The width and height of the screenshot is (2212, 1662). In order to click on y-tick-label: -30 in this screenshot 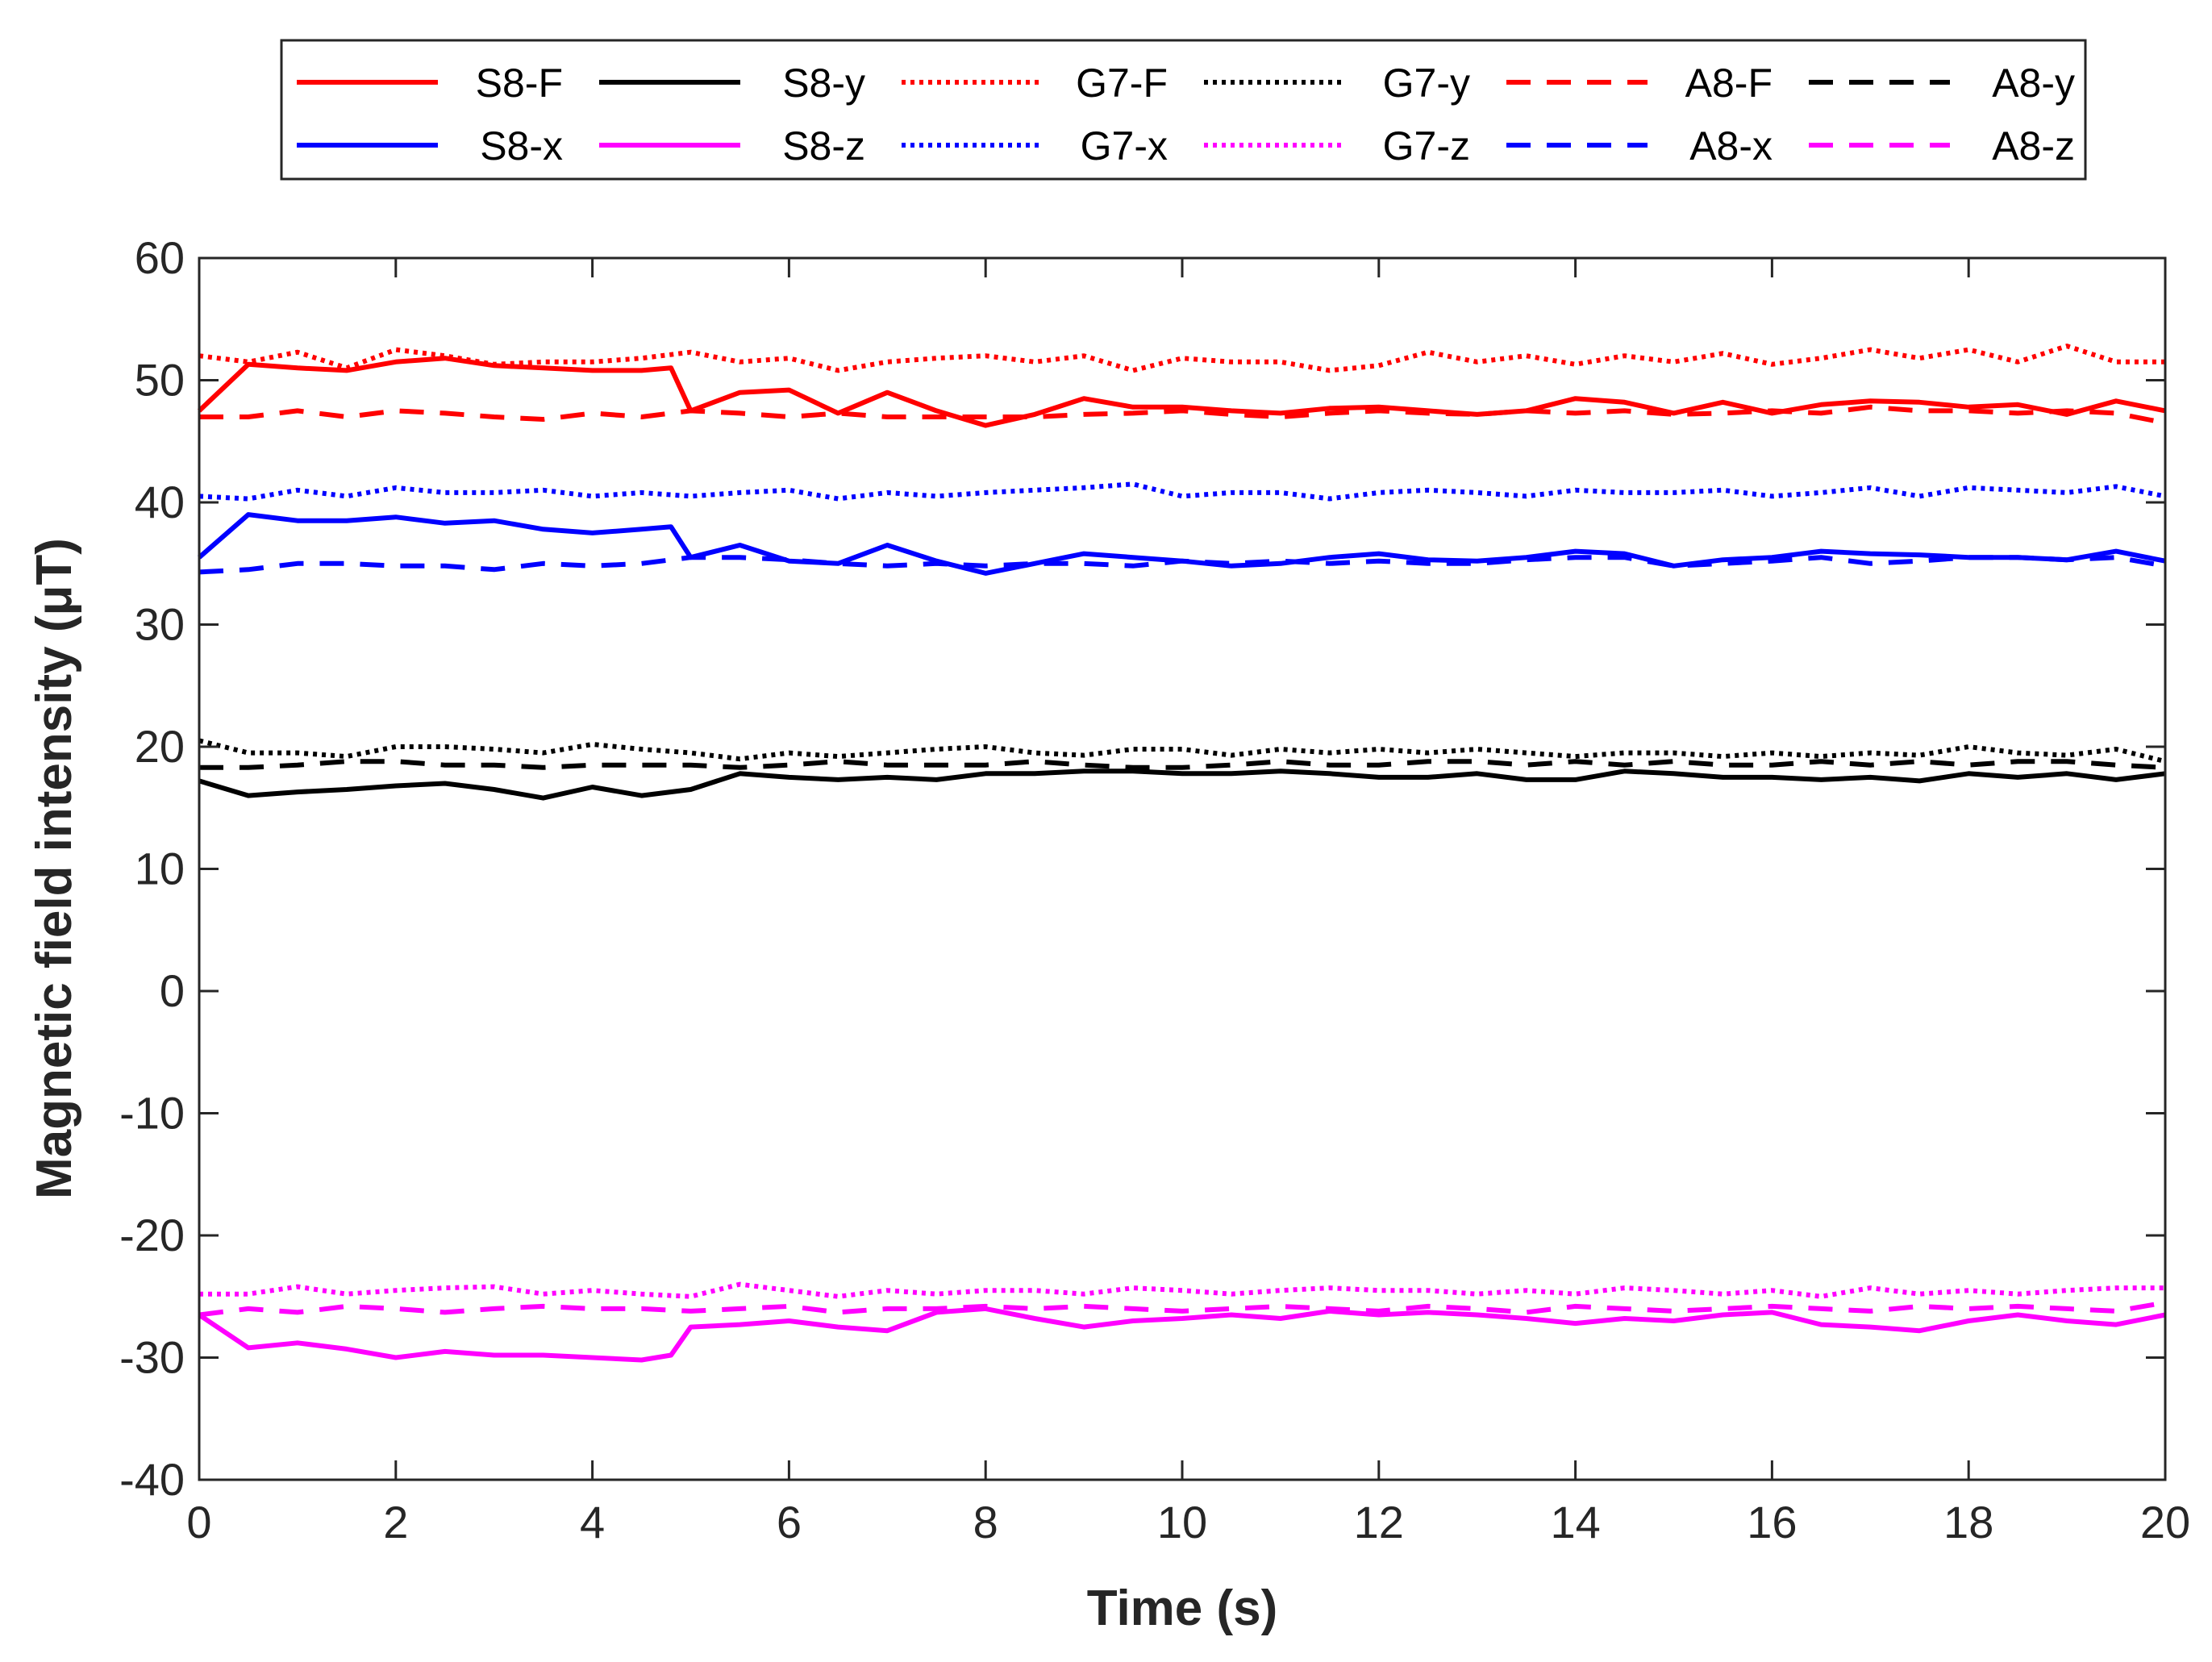, I will do `click(152, 1357)`.